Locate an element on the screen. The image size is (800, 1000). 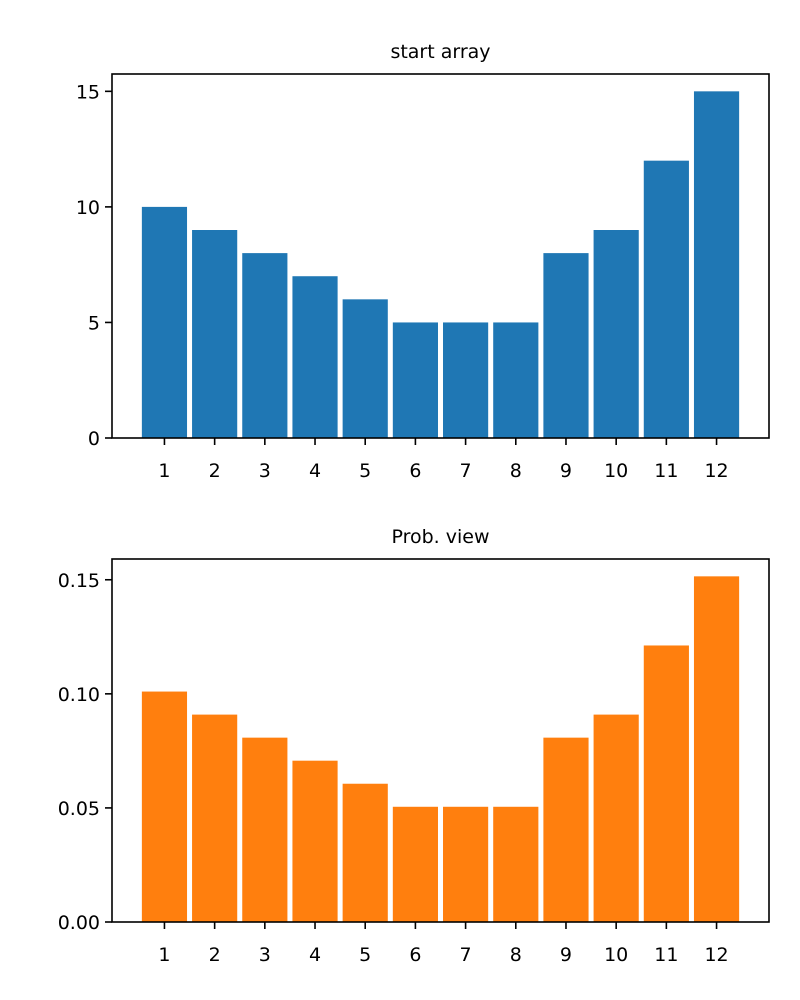
y-tick-label: 15 is located at coordinates (88, 92).